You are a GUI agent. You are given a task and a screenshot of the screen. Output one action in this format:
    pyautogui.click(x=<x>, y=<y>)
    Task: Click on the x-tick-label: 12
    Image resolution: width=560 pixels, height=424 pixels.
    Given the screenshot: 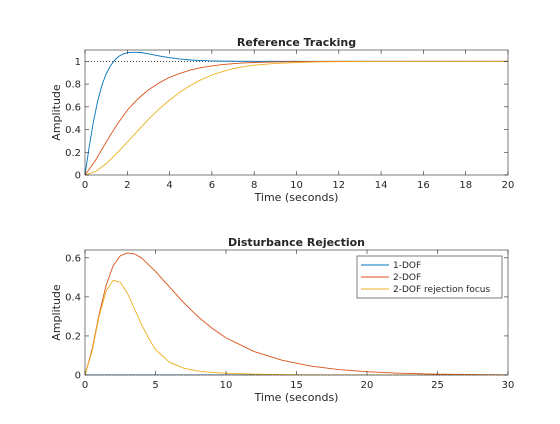 What is the action you would take?
    pyautogui.click(x=338, y=185)
    